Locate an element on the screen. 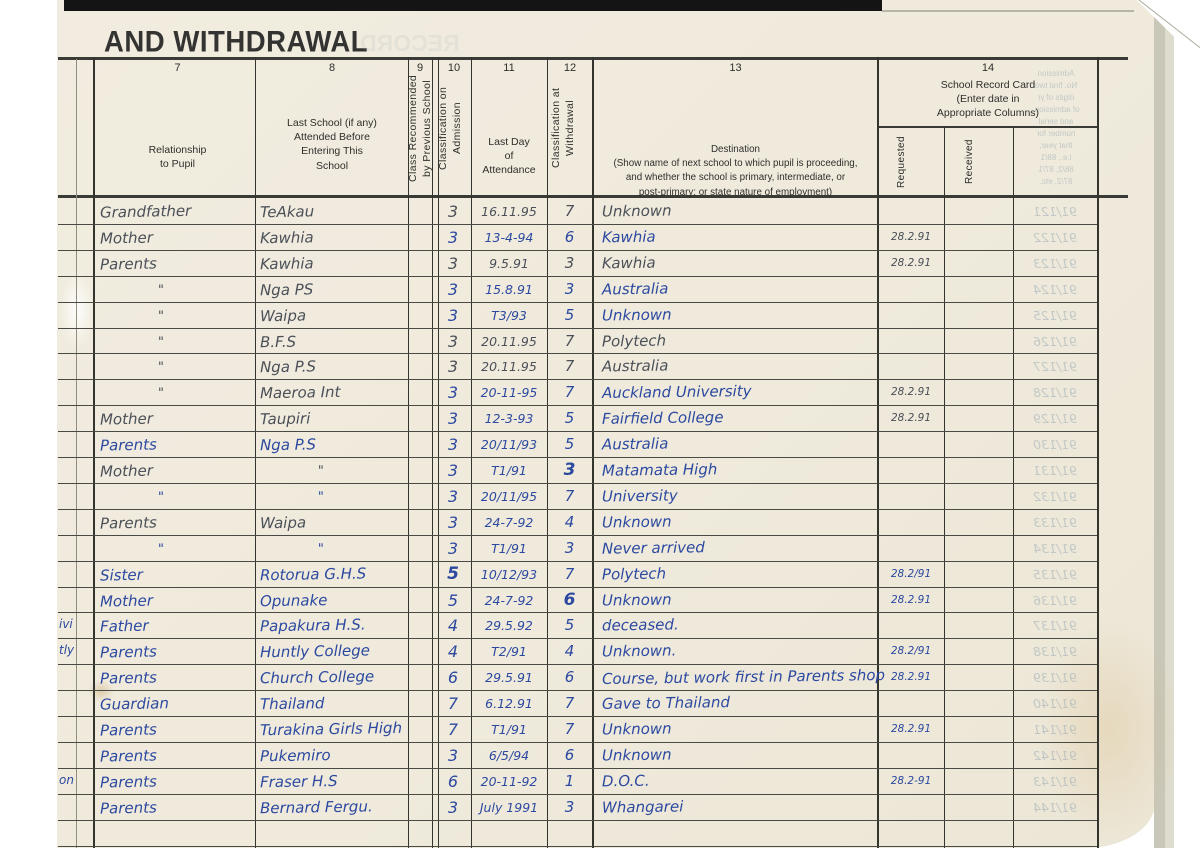  col9-label-rotated: Class Recommended by Previous School is located at coordinates (420, 128).